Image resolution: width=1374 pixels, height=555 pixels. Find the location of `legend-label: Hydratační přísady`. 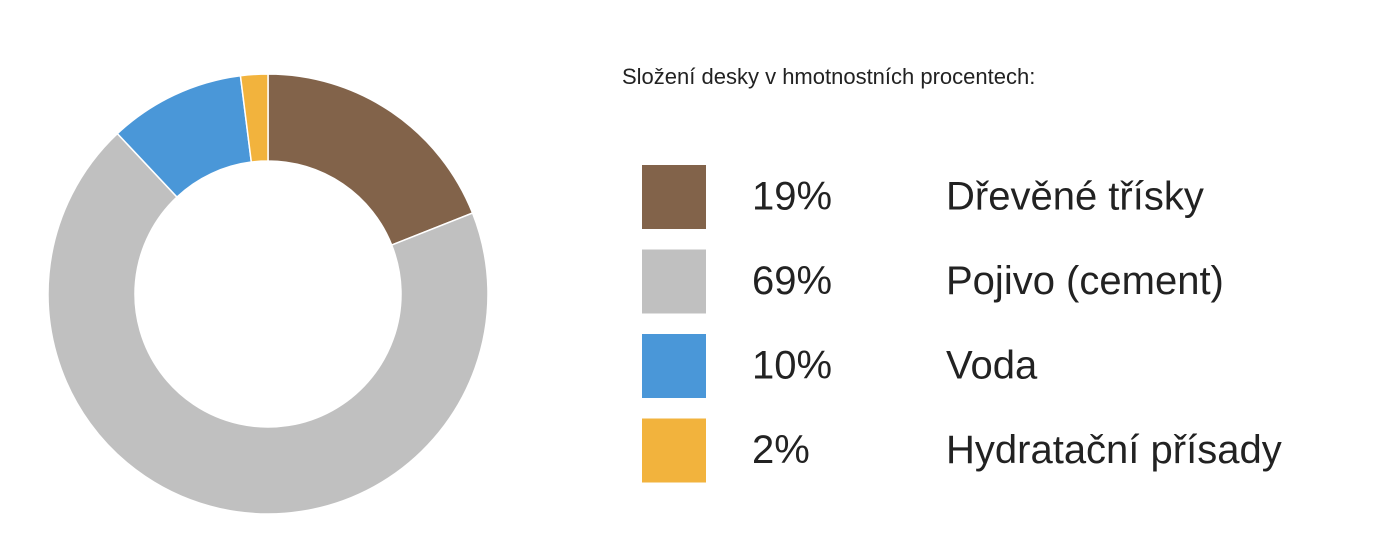

legend-label: Hydratační přísady is located at coordinates (1114, 450).